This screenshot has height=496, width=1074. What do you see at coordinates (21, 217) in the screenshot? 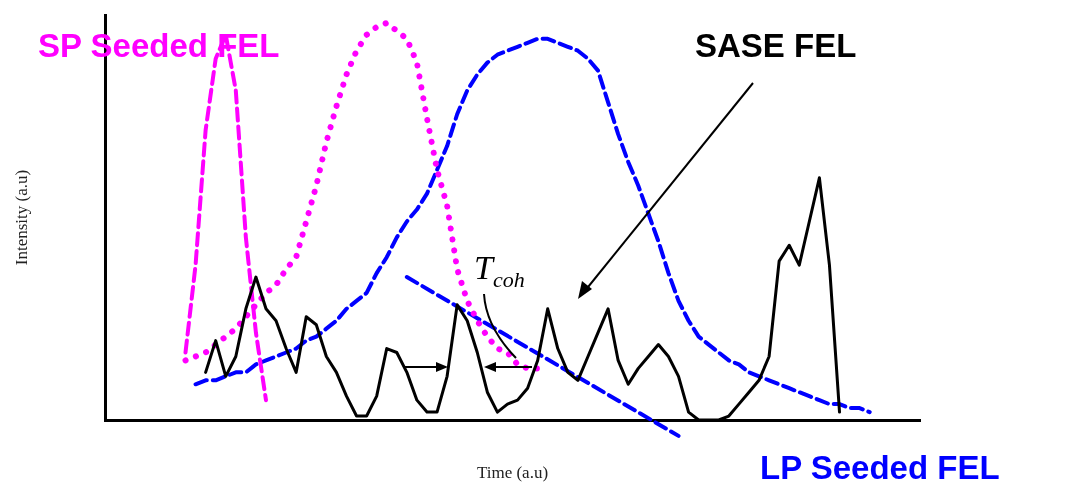
I see `y-axis-title: Intensity (a.u)` at bounding box center [21, 217].